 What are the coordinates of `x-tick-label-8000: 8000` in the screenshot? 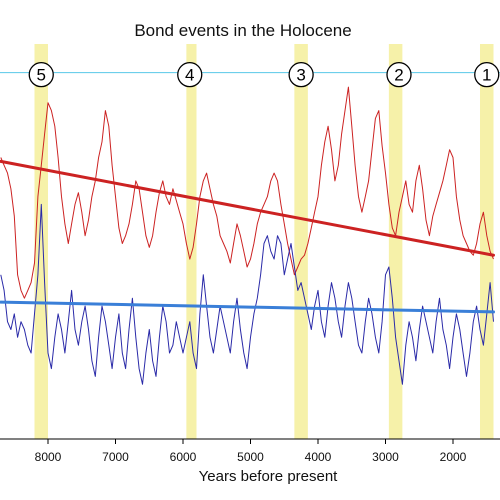 It's located at (48, 457).